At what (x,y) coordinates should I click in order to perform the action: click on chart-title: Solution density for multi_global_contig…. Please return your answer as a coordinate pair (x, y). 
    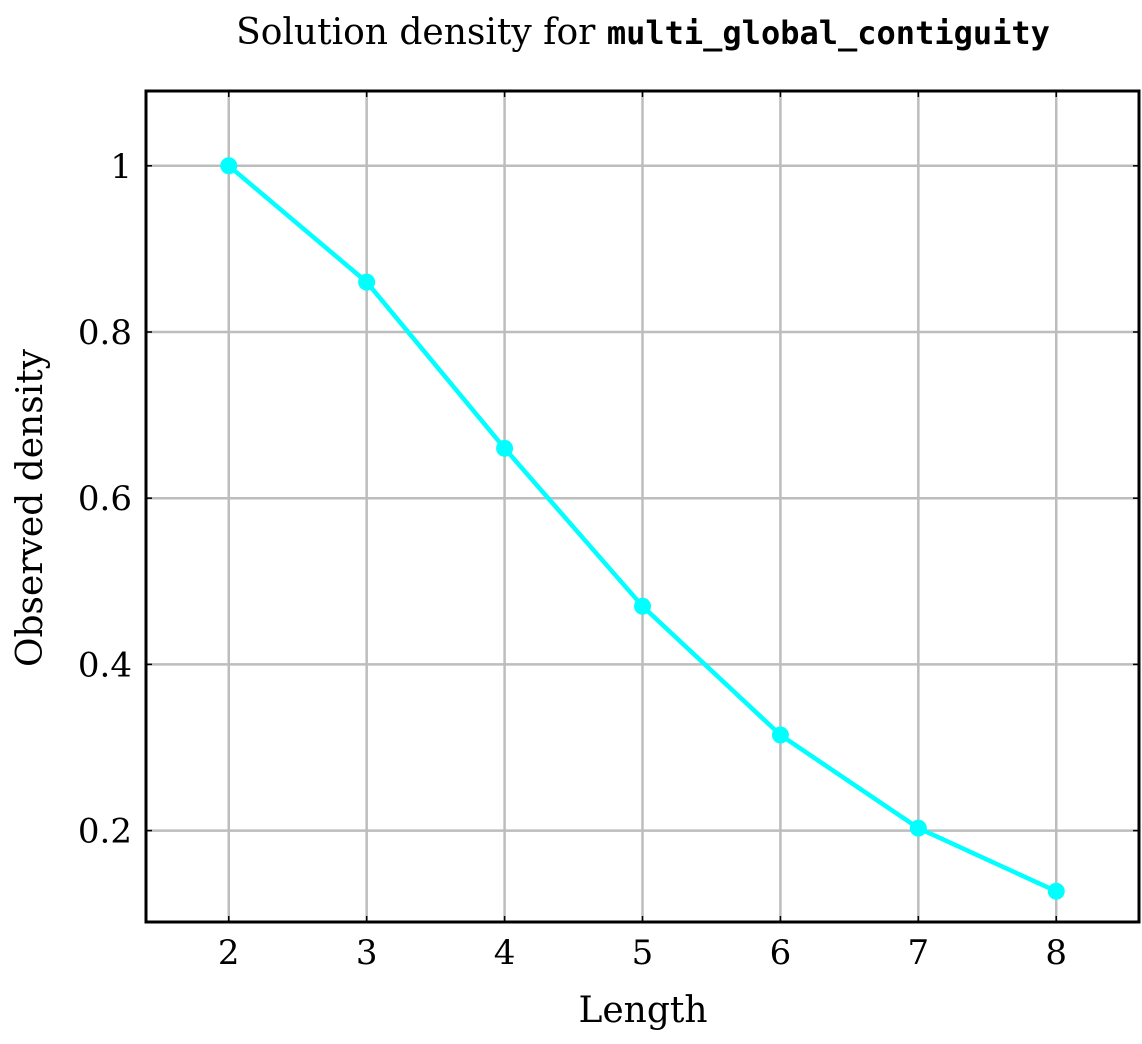
    Looking at the image, I should click on (643, 32).